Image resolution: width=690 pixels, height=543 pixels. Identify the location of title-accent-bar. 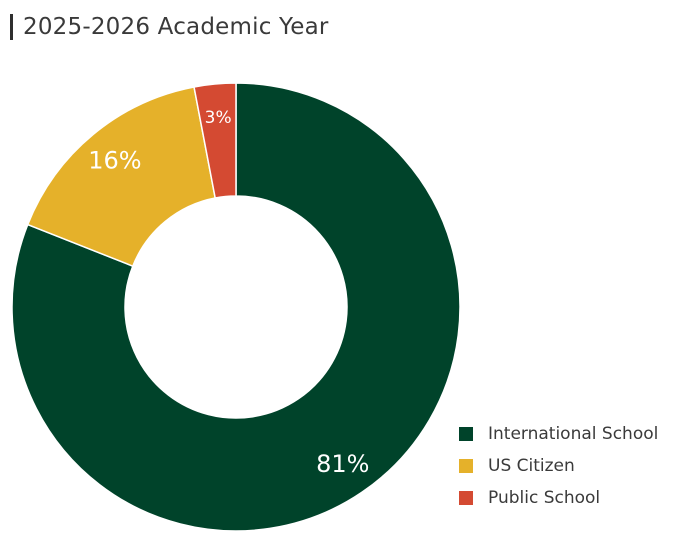
(11, 27).